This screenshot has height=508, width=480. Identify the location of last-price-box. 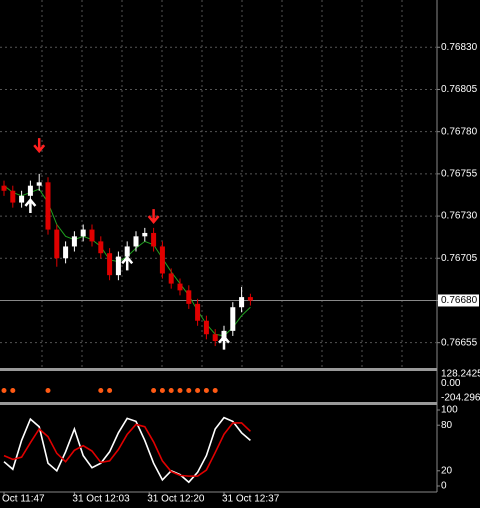
(458, 300).